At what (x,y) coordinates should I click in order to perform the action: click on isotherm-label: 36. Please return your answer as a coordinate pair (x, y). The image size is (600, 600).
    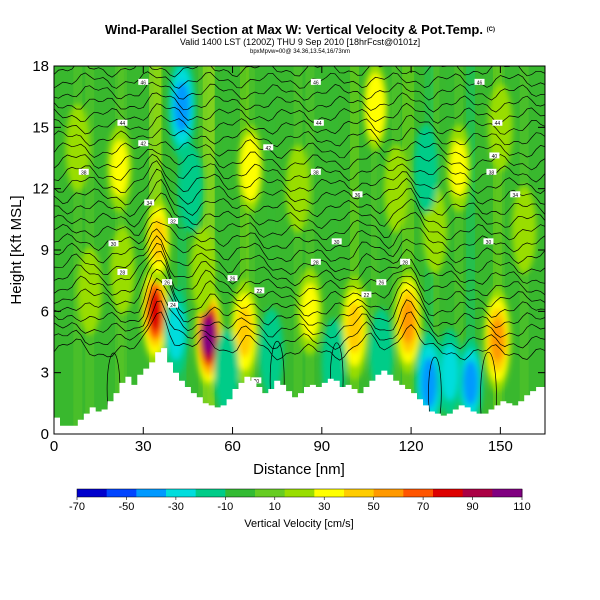
    Looking at the image, I should click on (357, 195).